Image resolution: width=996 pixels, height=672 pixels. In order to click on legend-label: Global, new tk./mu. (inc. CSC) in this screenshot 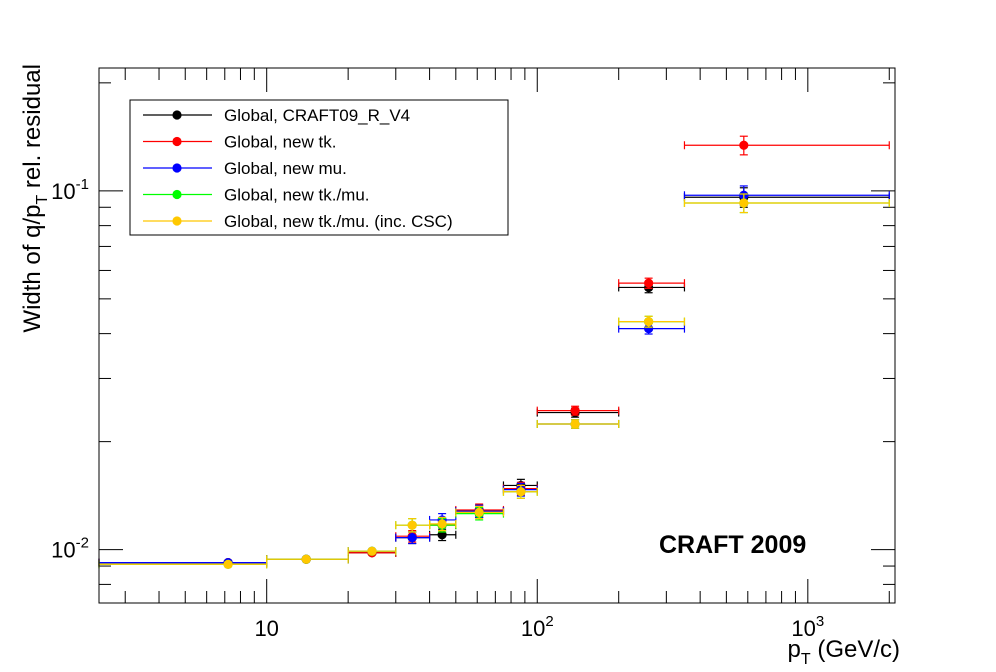, I will do `click(338, 221)`.